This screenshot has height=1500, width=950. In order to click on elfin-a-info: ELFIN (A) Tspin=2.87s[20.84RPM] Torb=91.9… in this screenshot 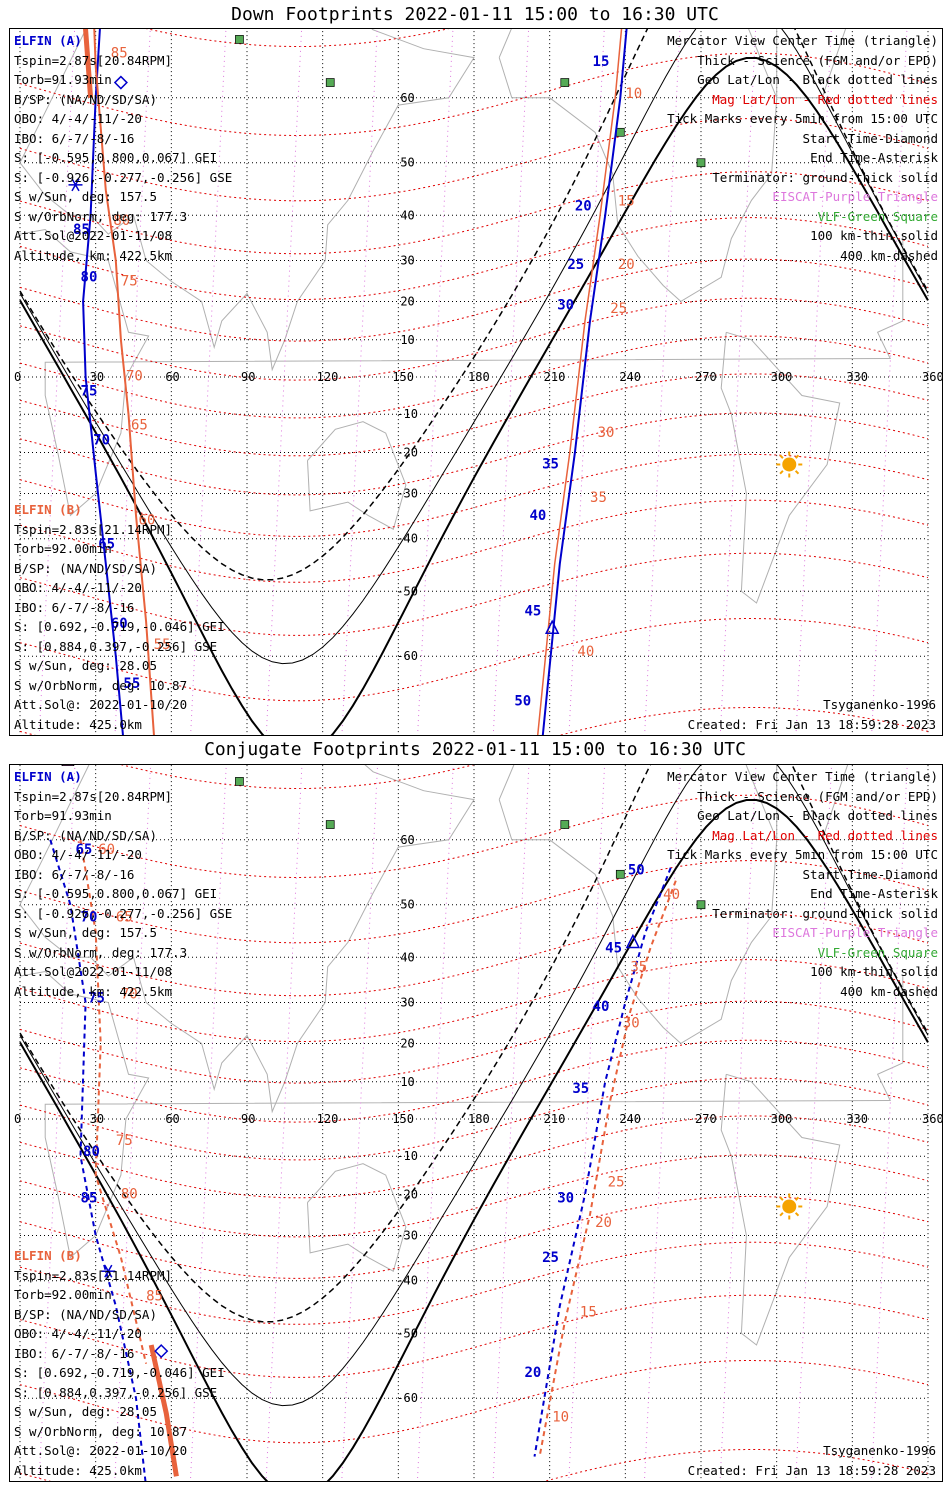, I will do `click(123, 148)`.